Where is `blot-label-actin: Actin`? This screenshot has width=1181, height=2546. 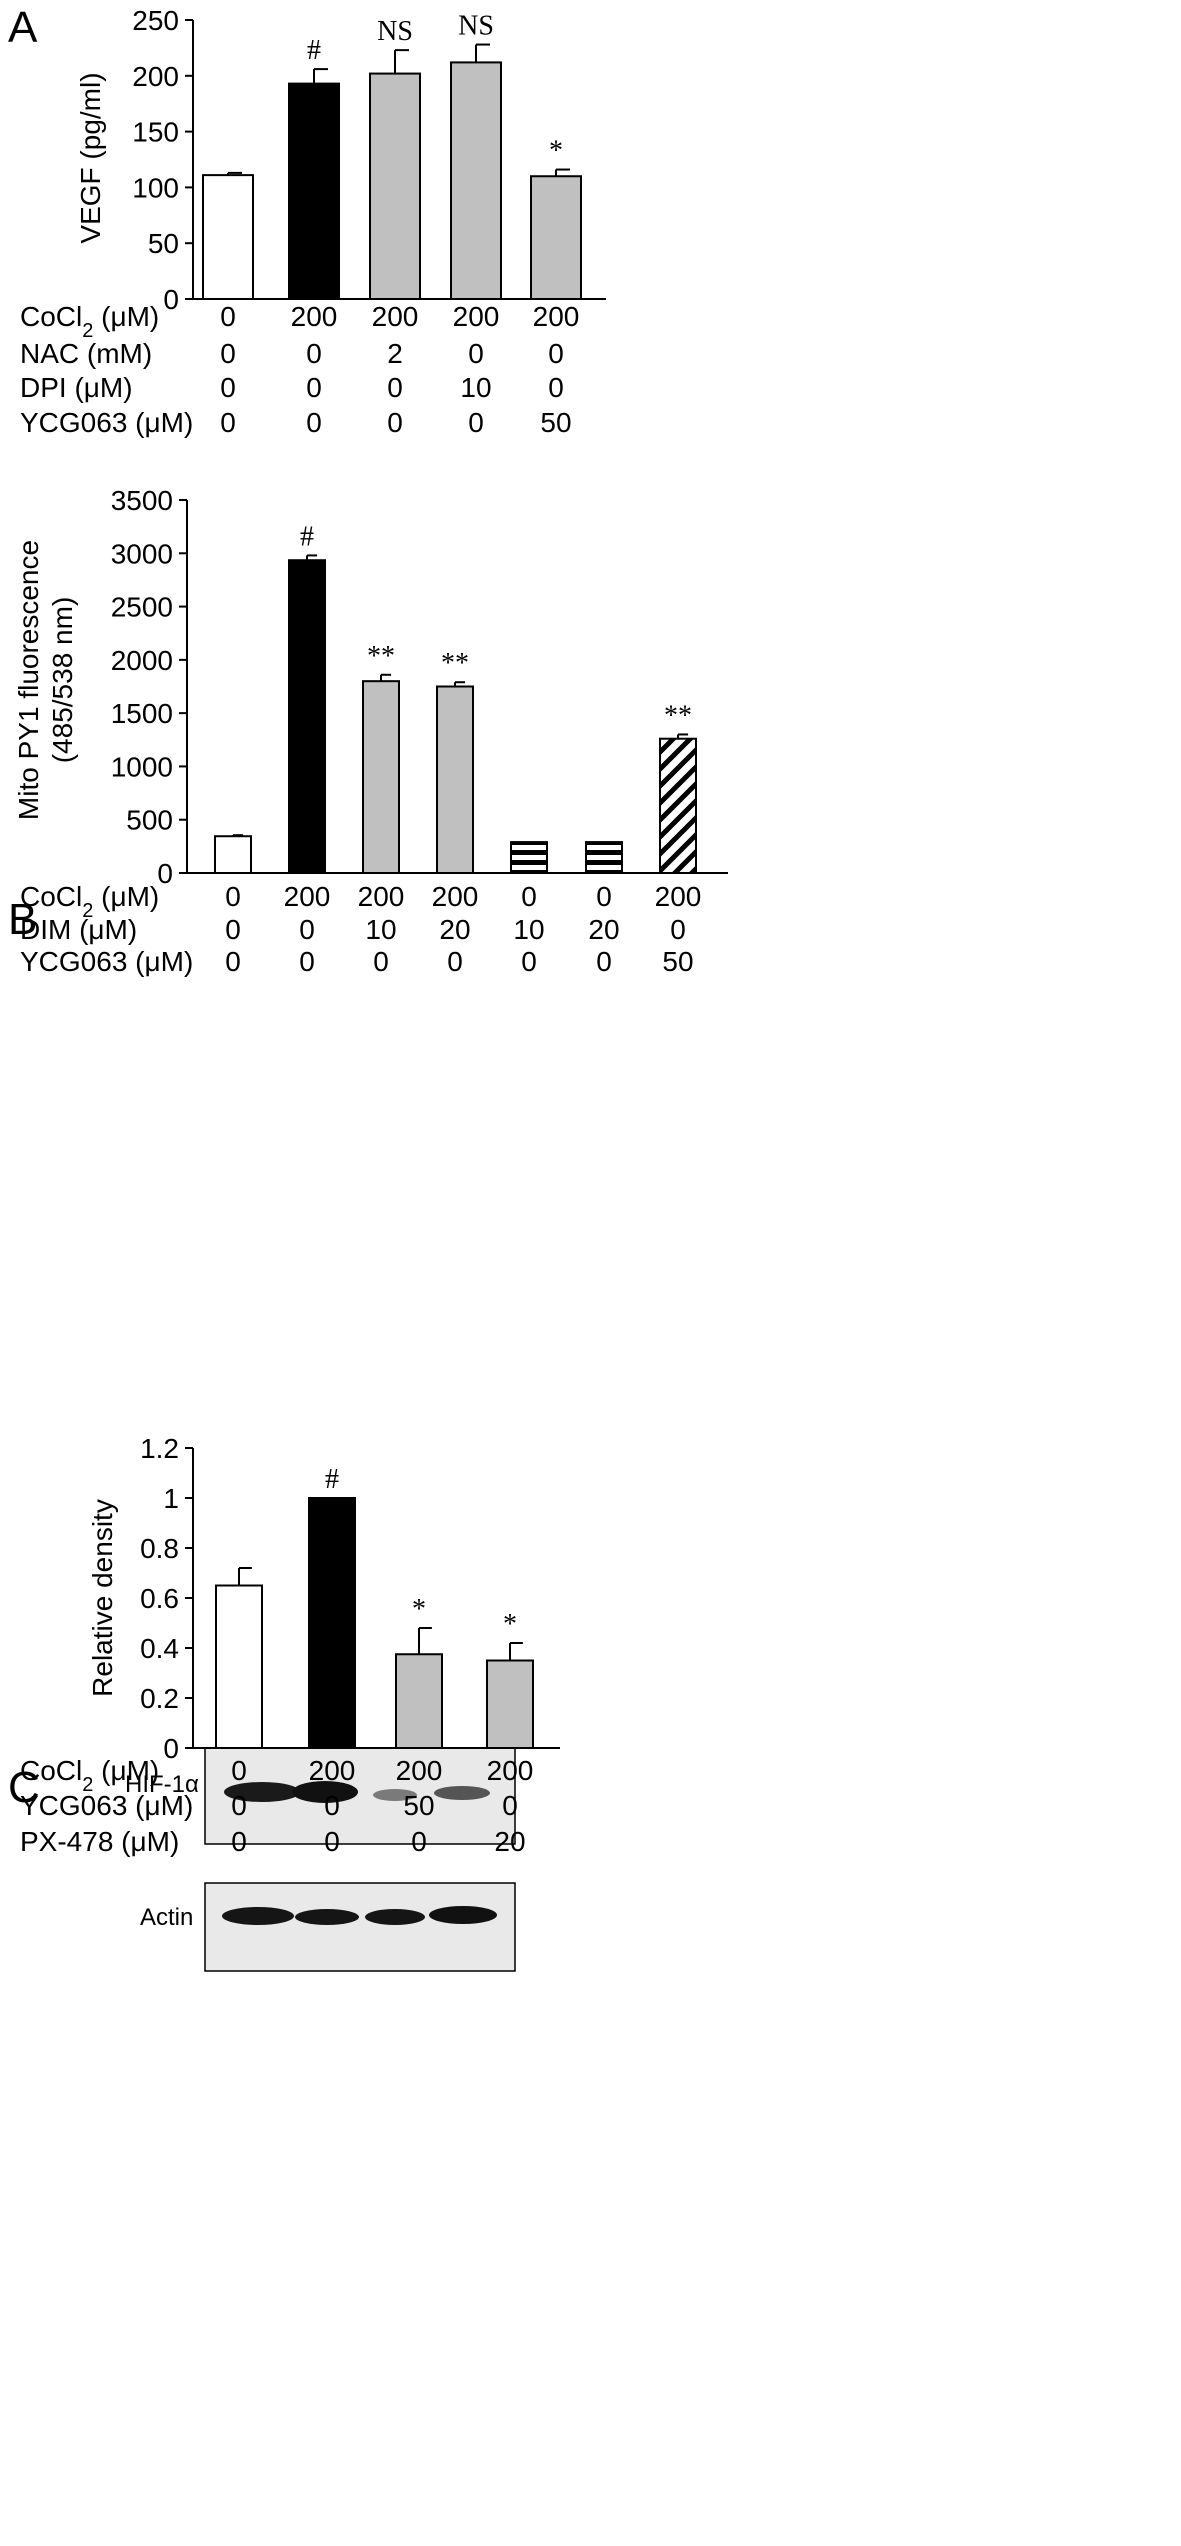 blot-label-actin: Actin is located at coordinates (166, 1917).